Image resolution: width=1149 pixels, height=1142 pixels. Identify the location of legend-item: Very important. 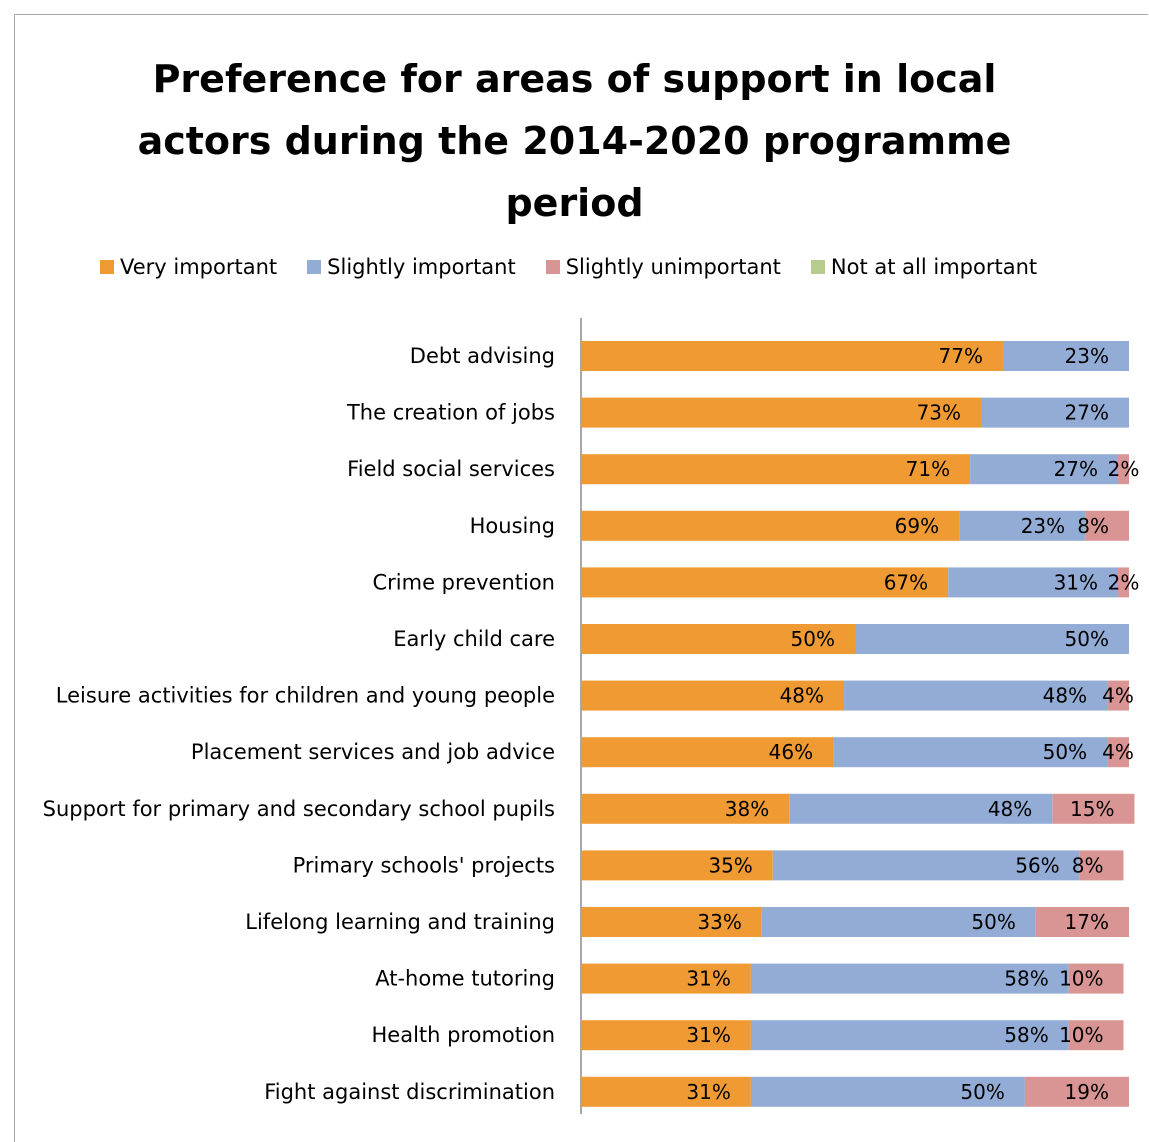
(188, 267).